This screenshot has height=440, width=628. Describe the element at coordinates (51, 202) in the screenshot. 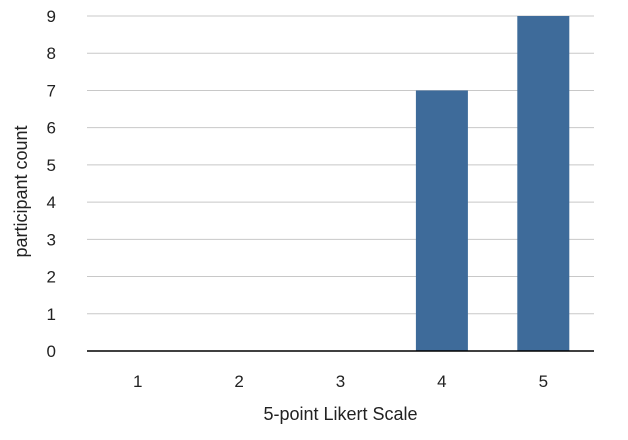

I see `y-tick-label: 4` at that location.